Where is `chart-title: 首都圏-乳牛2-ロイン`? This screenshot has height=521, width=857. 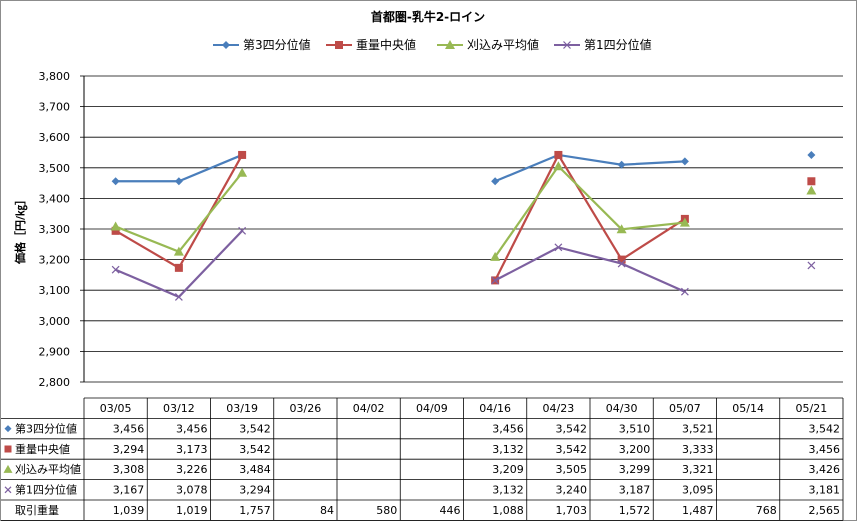
chart-title: 首都圏-乳牛2-ロイン is located at coordinates (428, 16).